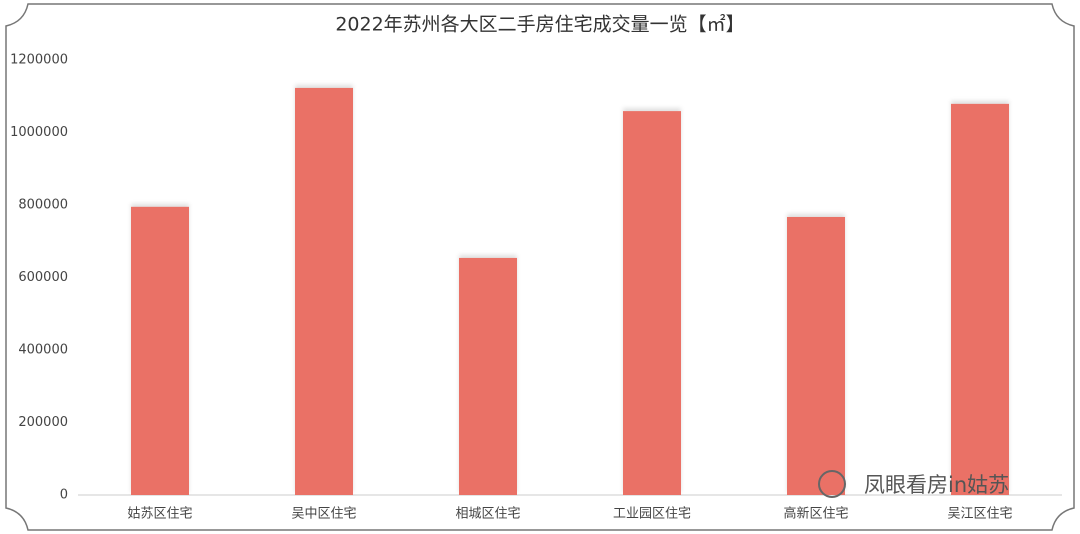 This screenshot has width=1080, height=534. I want to click on y-tick-label: 200000, so click(43, 422).